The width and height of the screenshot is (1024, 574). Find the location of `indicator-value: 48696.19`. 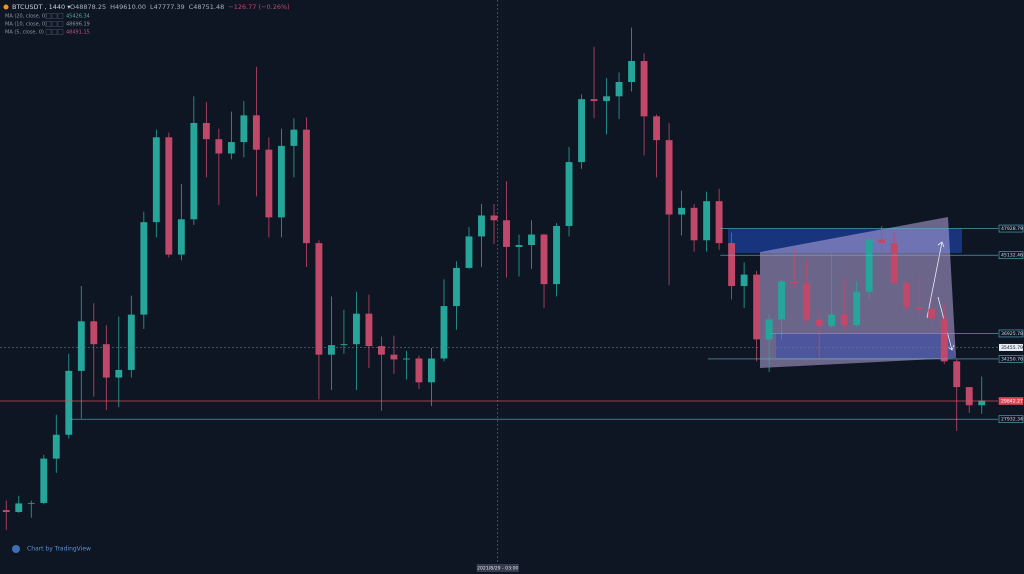

indicator-value: 48696.19 is located at coordinates (78, 25).